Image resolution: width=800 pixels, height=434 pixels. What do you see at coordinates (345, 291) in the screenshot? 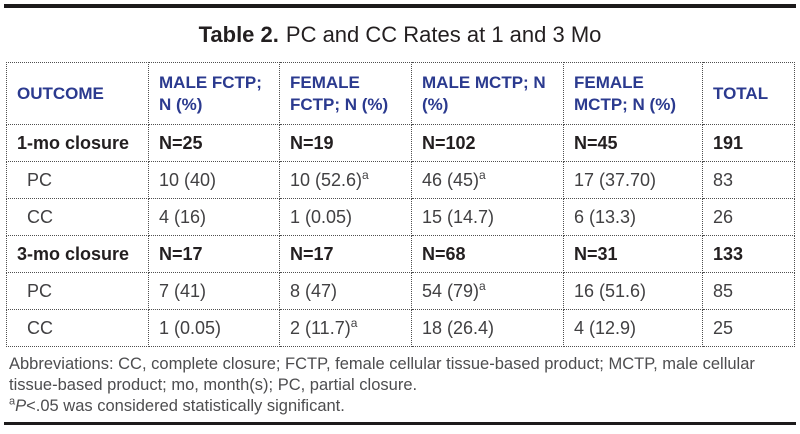
I see `value-cell: 8 (47)` at bounding box center [345, 291].